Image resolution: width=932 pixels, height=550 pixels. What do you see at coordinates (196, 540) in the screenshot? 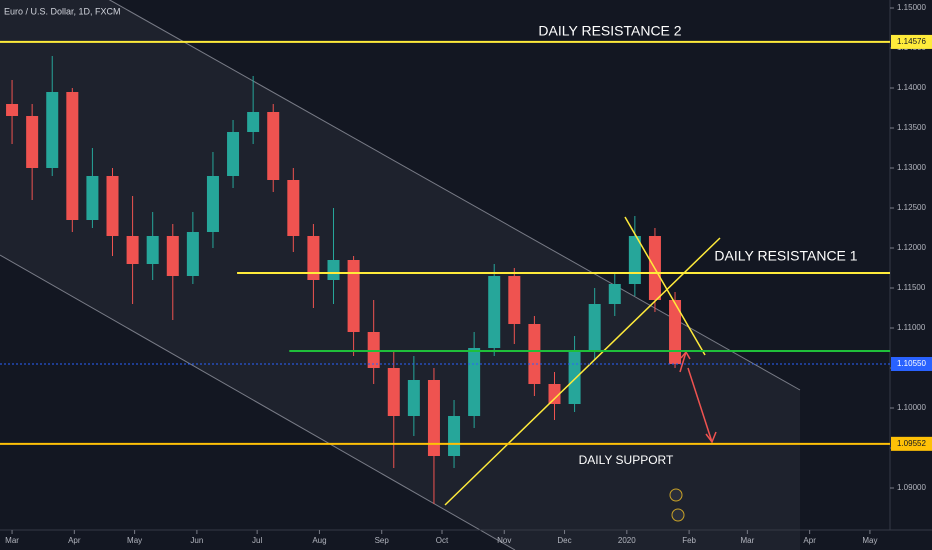
I see `x-tick-label: Jun` at bounding box center [196, 540].